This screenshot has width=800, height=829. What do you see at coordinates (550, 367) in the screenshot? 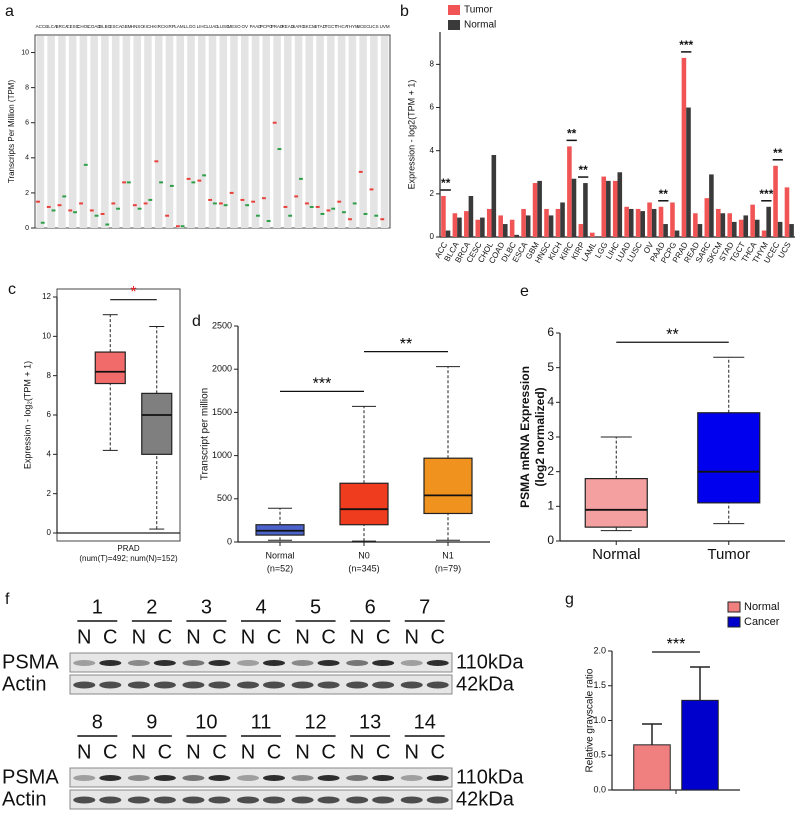
I see `y-tick-label: 5` at bounding box center [550, 367].